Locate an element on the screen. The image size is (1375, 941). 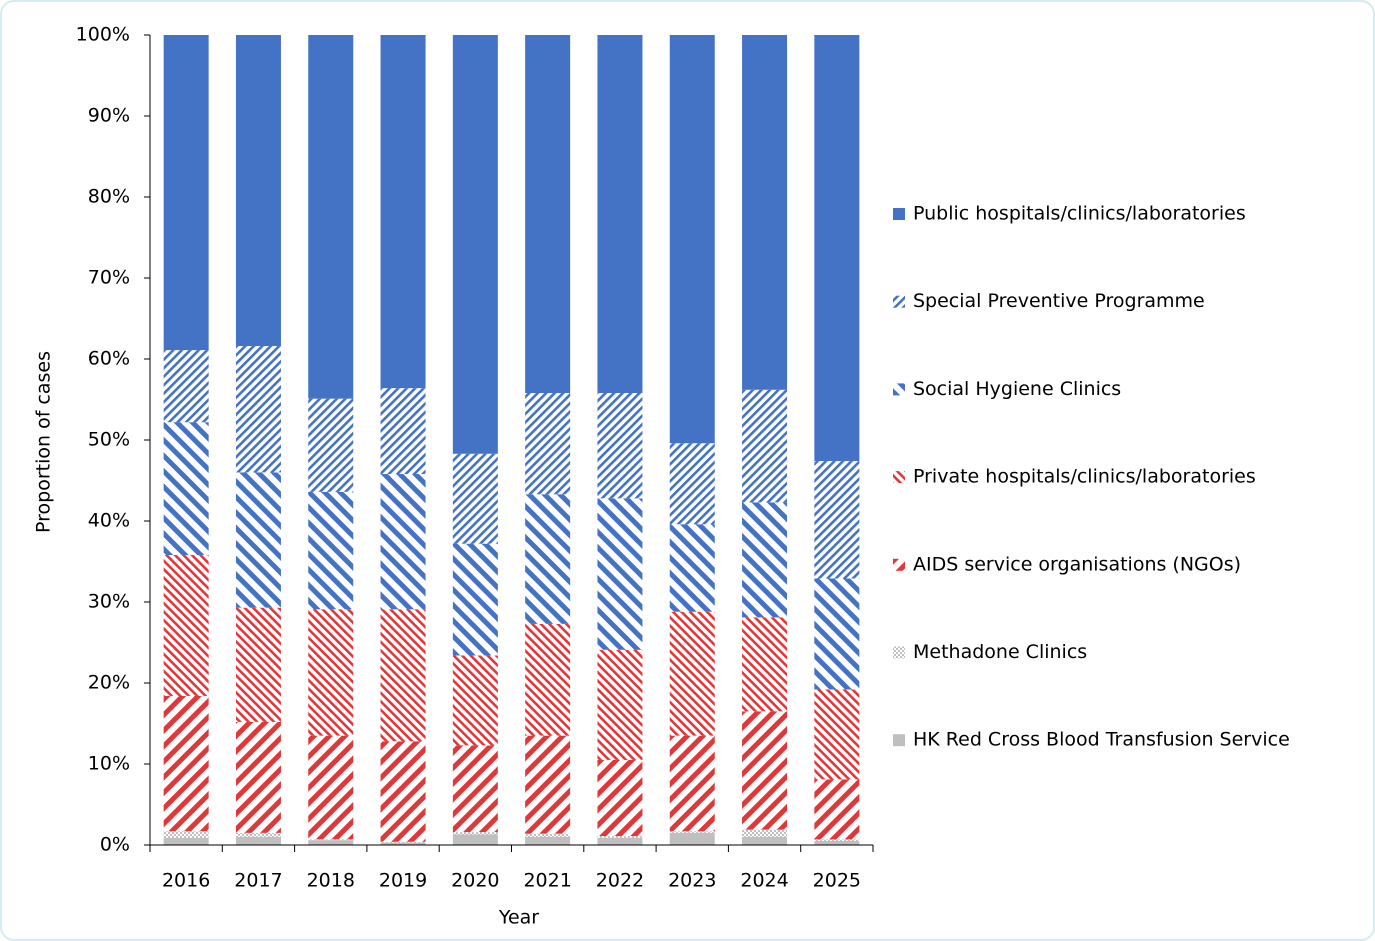
legend-label: Special Preventive Programme is located at coordinates (1059, 301).